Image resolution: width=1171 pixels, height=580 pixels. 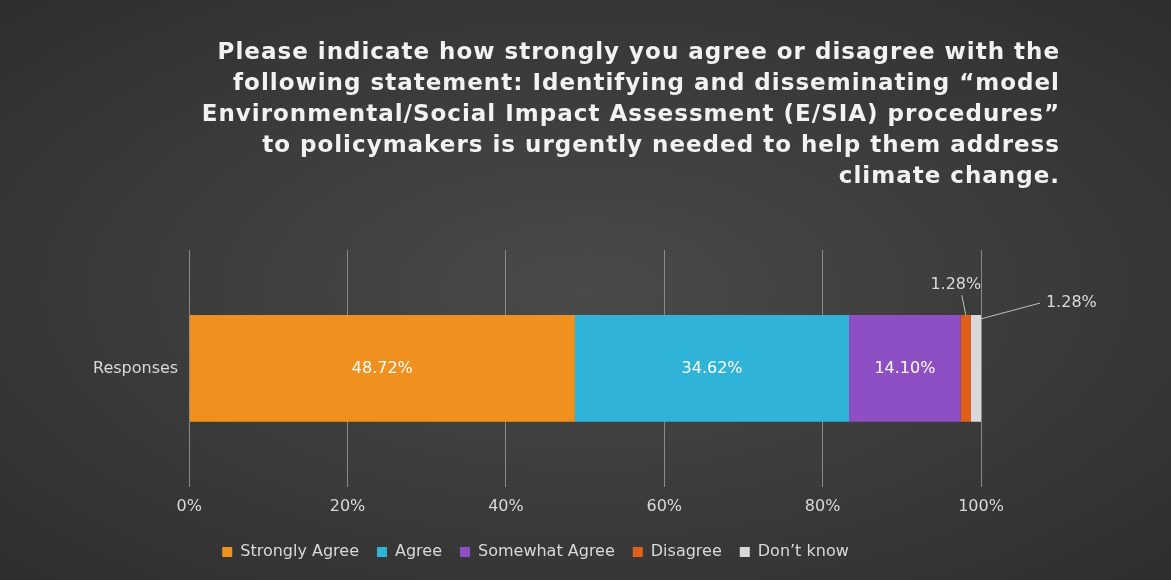 I want to click on x-tick-label: 40%, so click(x=506, y=505).